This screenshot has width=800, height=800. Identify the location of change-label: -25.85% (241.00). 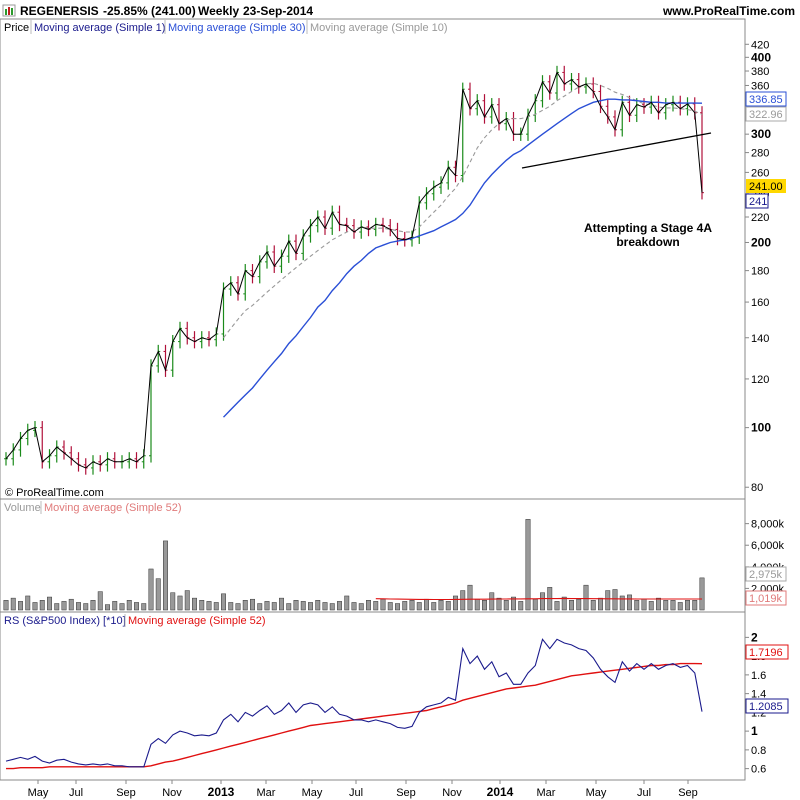
(149, 11).